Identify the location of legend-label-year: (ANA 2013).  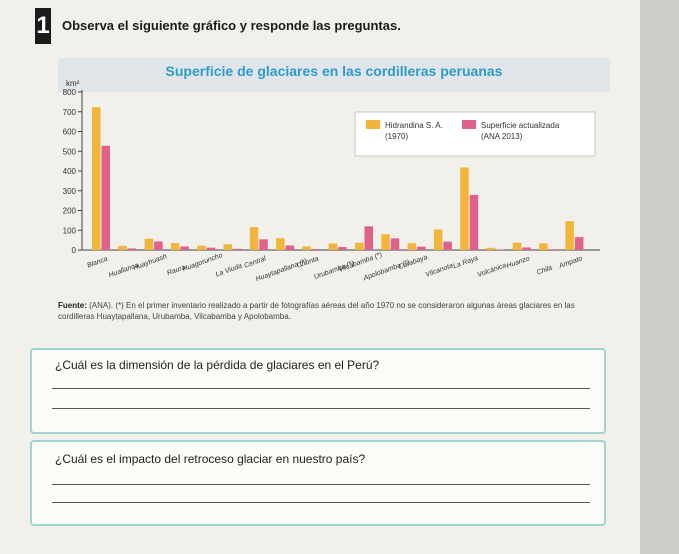
(502, 136).